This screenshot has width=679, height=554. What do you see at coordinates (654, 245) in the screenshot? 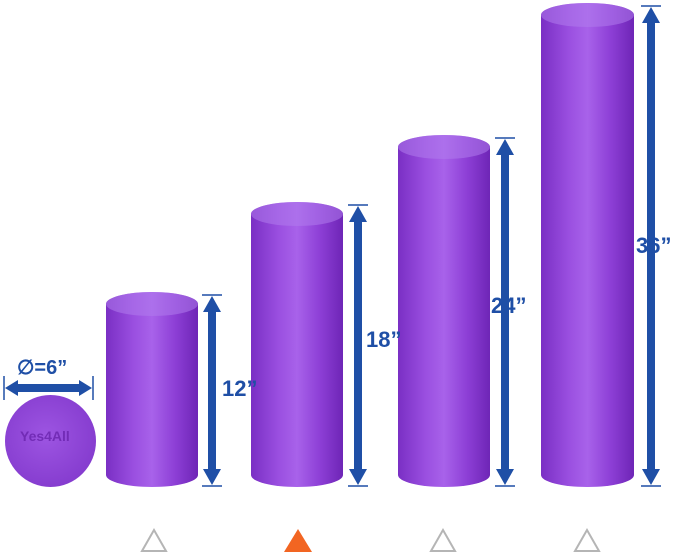
I see `length-label-36: 36”` at bounding box center [654, 245].